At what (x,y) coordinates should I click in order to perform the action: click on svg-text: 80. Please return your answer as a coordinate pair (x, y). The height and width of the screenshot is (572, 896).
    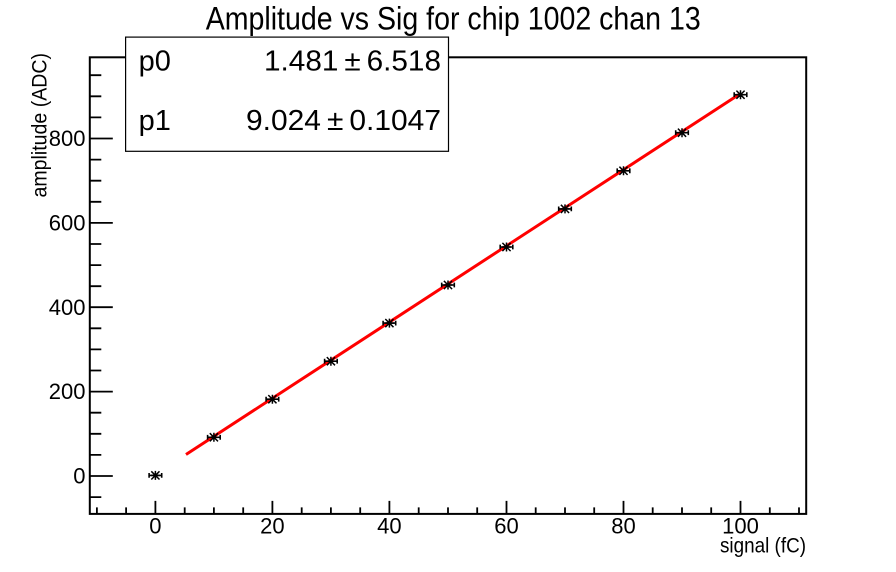
    Looking at the image, I should click on (623, 525).